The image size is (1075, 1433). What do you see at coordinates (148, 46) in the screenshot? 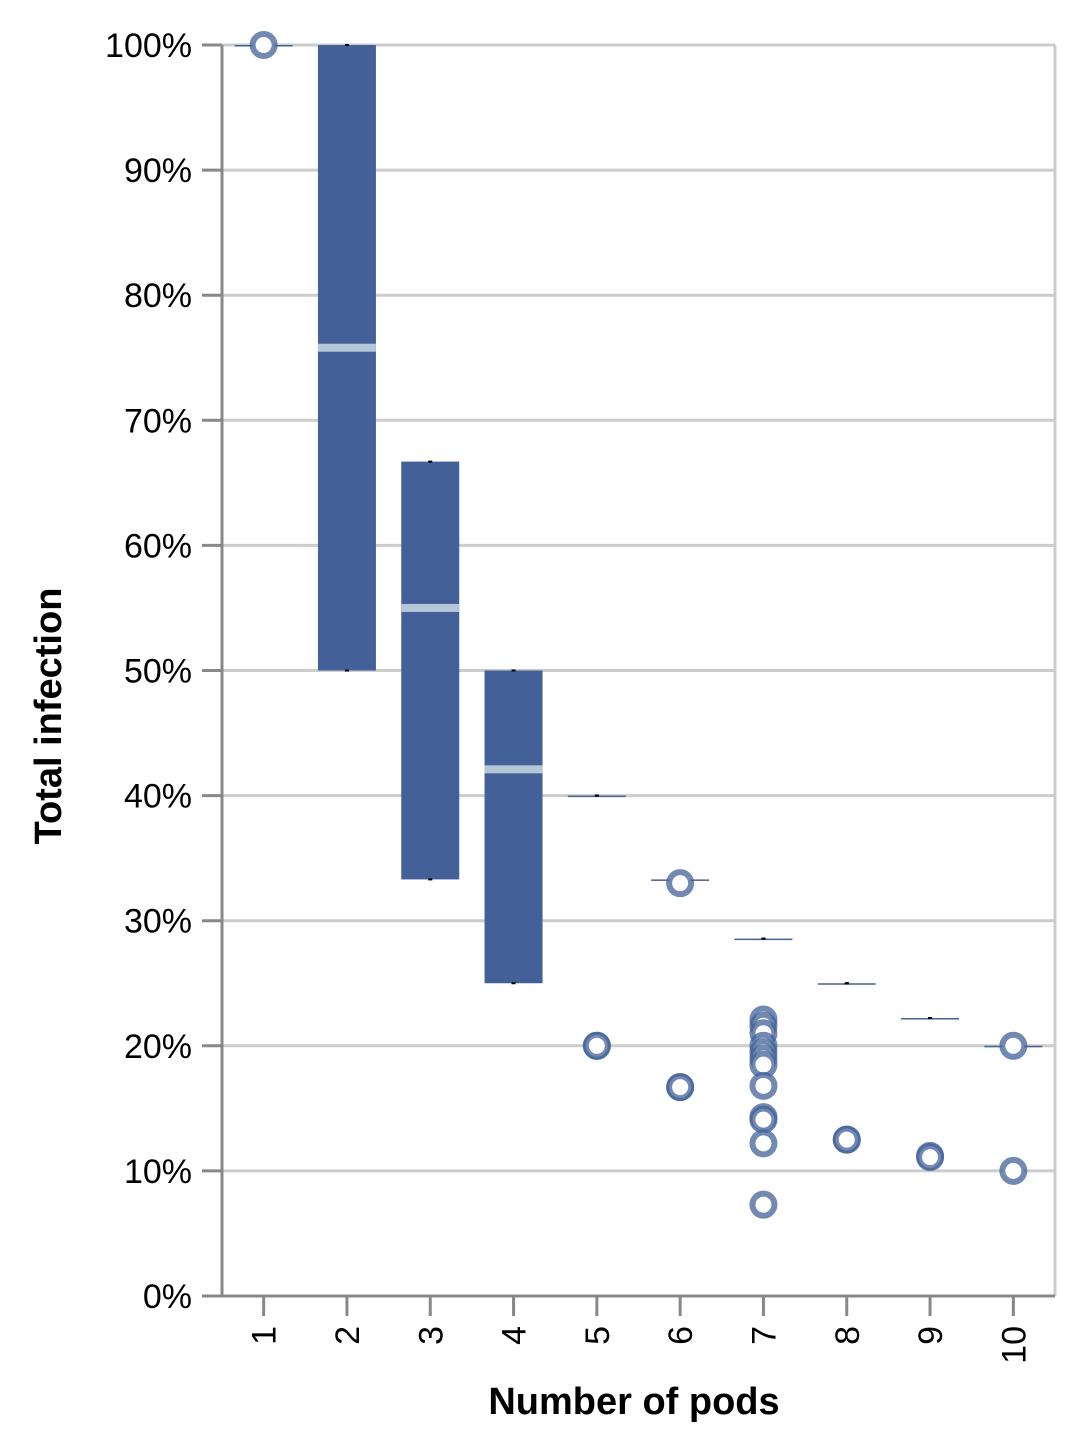
I see `y-tick-label: 100%` at bounding box center [148, 46].